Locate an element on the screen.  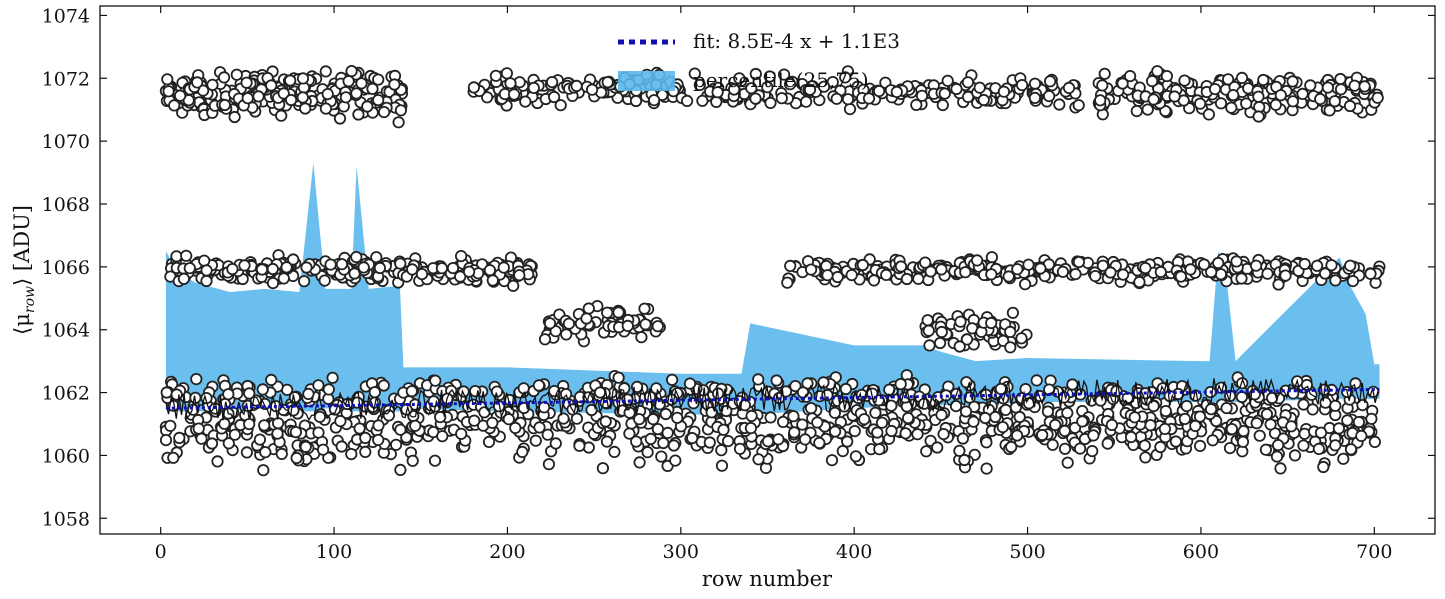
x-tick-label: 500 is located at coordinates (1027, 552).